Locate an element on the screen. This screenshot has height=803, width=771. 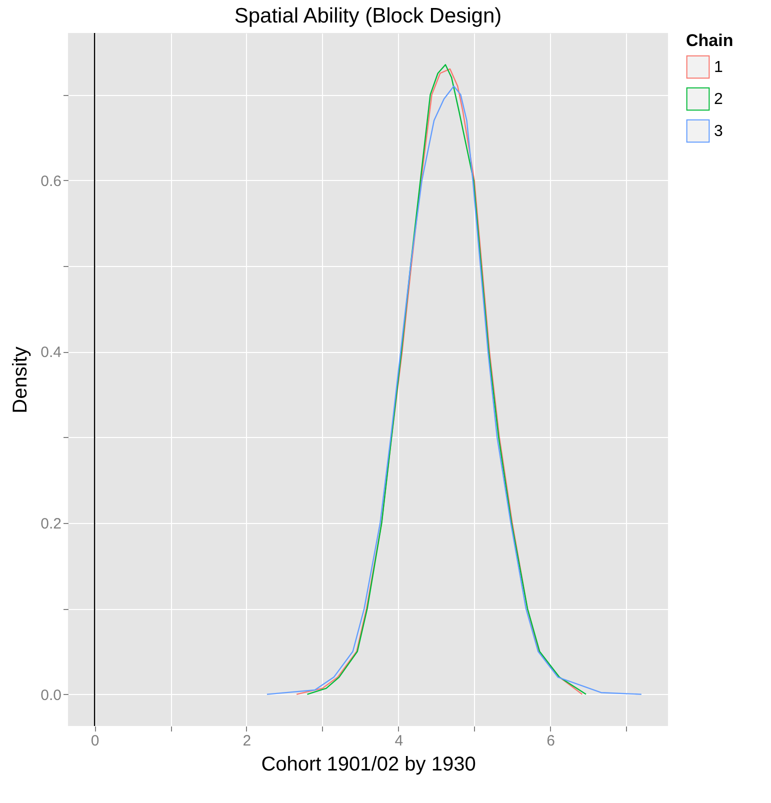
y-tick-label: 0.0 is located at coordinates (51, 695).